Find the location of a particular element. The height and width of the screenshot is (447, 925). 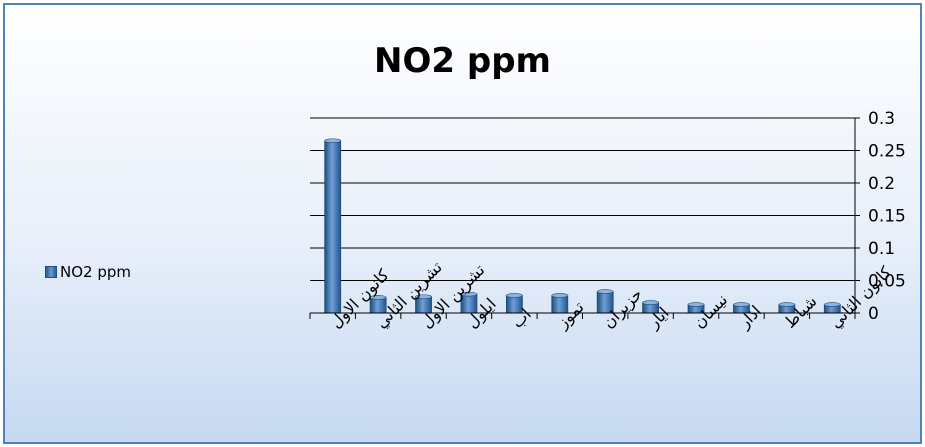

y-tick-label: 0.1 is located at coordinates (881, 249).